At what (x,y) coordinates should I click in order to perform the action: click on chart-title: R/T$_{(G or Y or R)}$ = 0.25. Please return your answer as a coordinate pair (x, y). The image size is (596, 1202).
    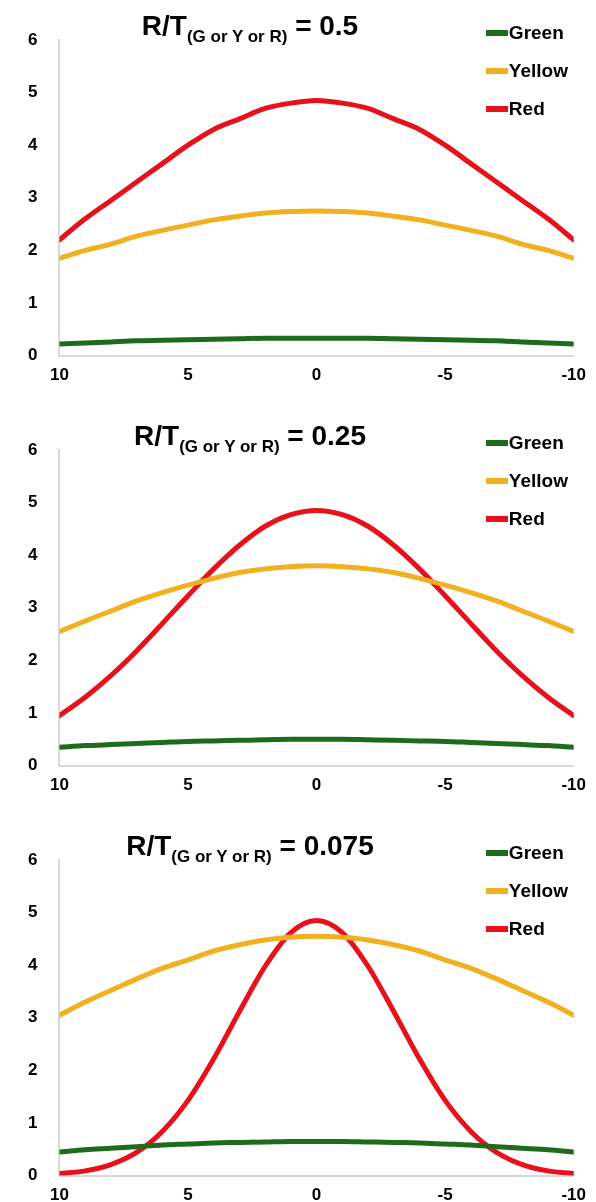
    Looking at the image, I should click on (250, 438).